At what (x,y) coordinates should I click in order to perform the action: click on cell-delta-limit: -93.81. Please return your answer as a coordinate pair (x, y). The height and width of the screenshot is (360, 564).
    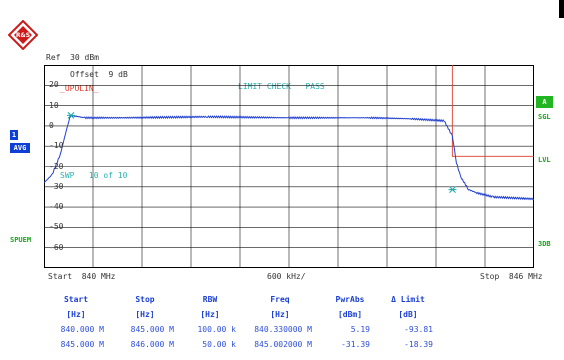
    Looking at the image, I should click on (418, 329).